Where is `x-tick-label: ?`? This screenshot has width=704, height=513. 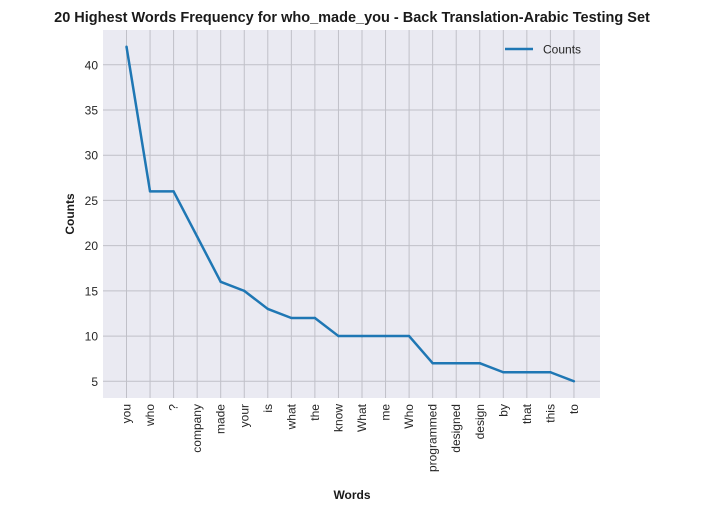 x-tick-label: ? is located at coordinates (174, 407).